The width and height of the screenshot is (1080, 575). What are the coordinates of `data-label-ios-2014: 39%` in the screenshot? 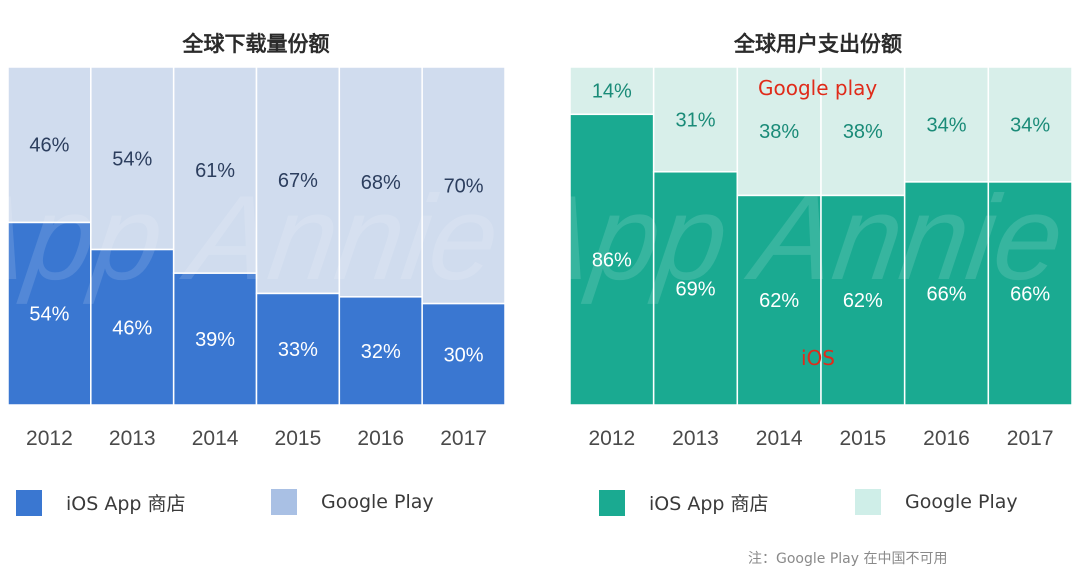 It's located at (215, 340).